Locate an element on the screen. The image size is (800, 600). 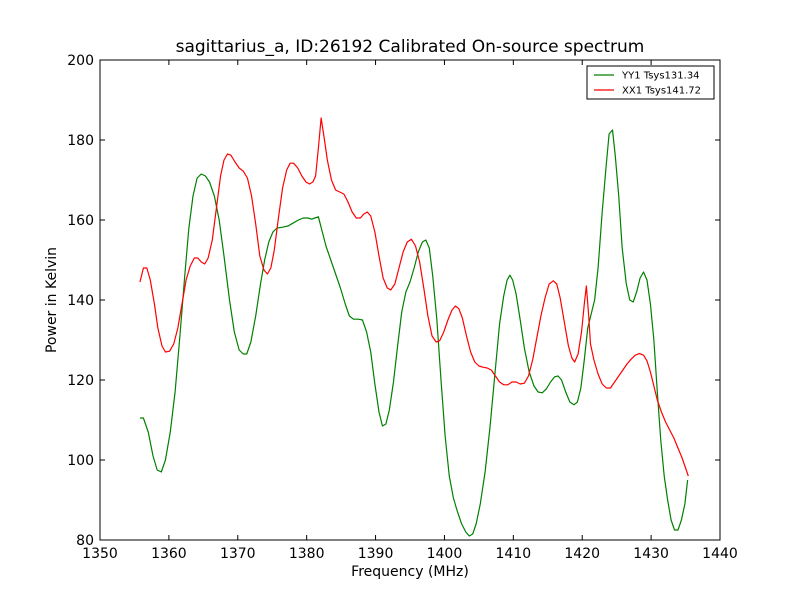
x-tick-label: 1430 is located at coordinates (651, 554).